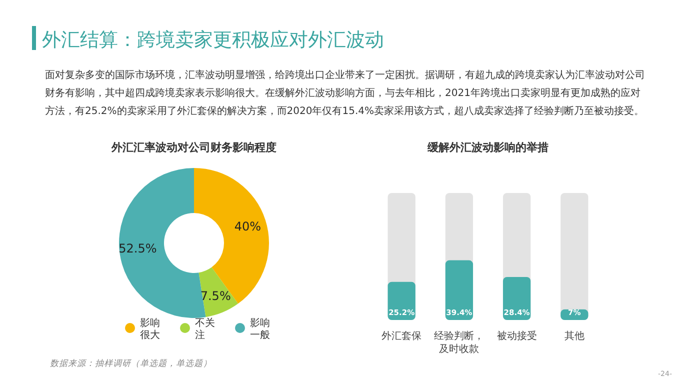 This screenshot has width=688, height=387. I want to click on legend-label: 不关注, so click(205, 329).